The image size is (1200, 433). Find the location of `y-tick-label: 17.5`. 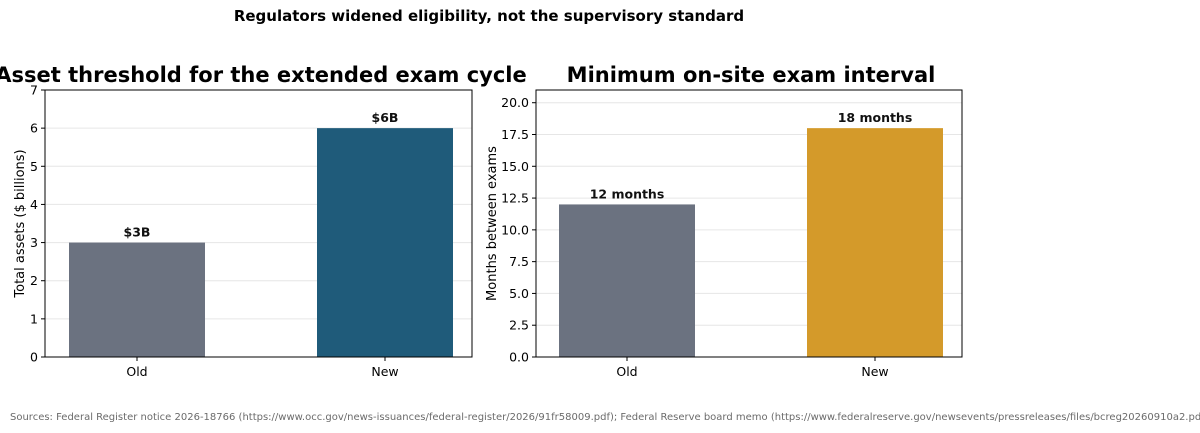

y-tick-label: 17.5 is located at coordinates (515, 134).